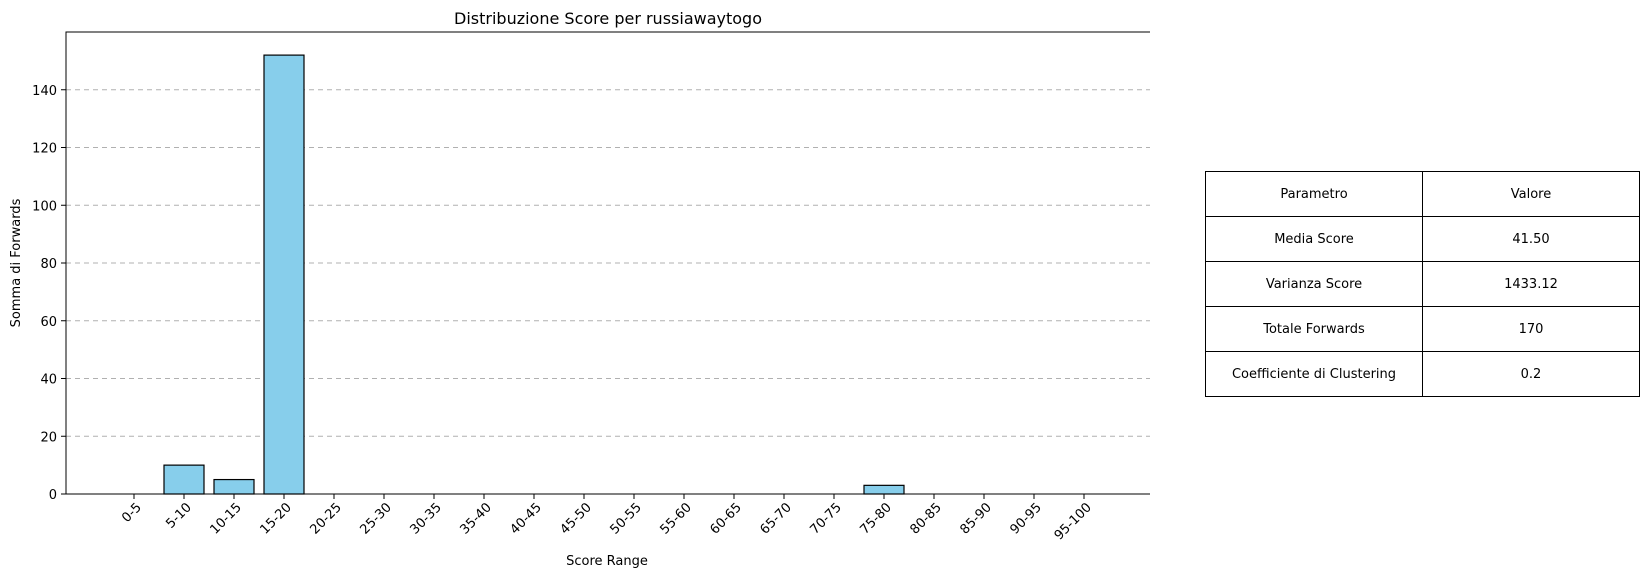 The image size is (1648, 578). Describe the element at coordinates (1531, 284) in the screenshot. I see `stats-value-cell: 1433.12` at that location.